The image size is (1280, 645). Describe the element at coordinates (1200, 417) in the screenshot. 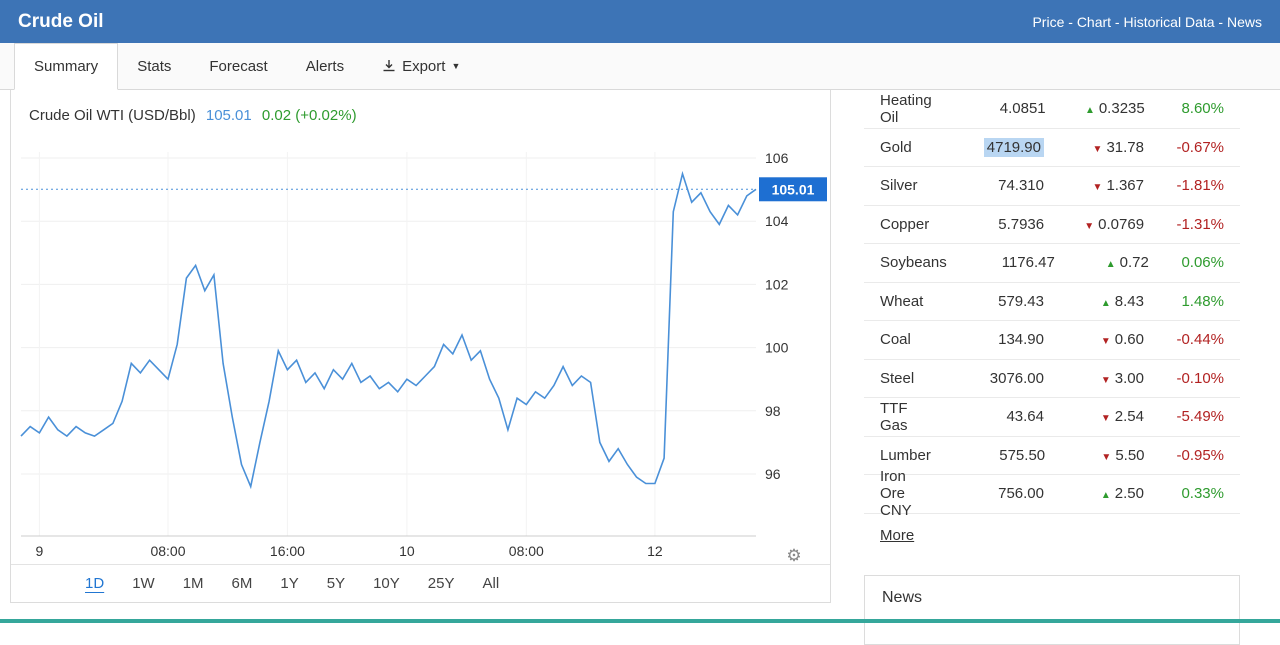

I see `market-percent: -5.49%` at that location.